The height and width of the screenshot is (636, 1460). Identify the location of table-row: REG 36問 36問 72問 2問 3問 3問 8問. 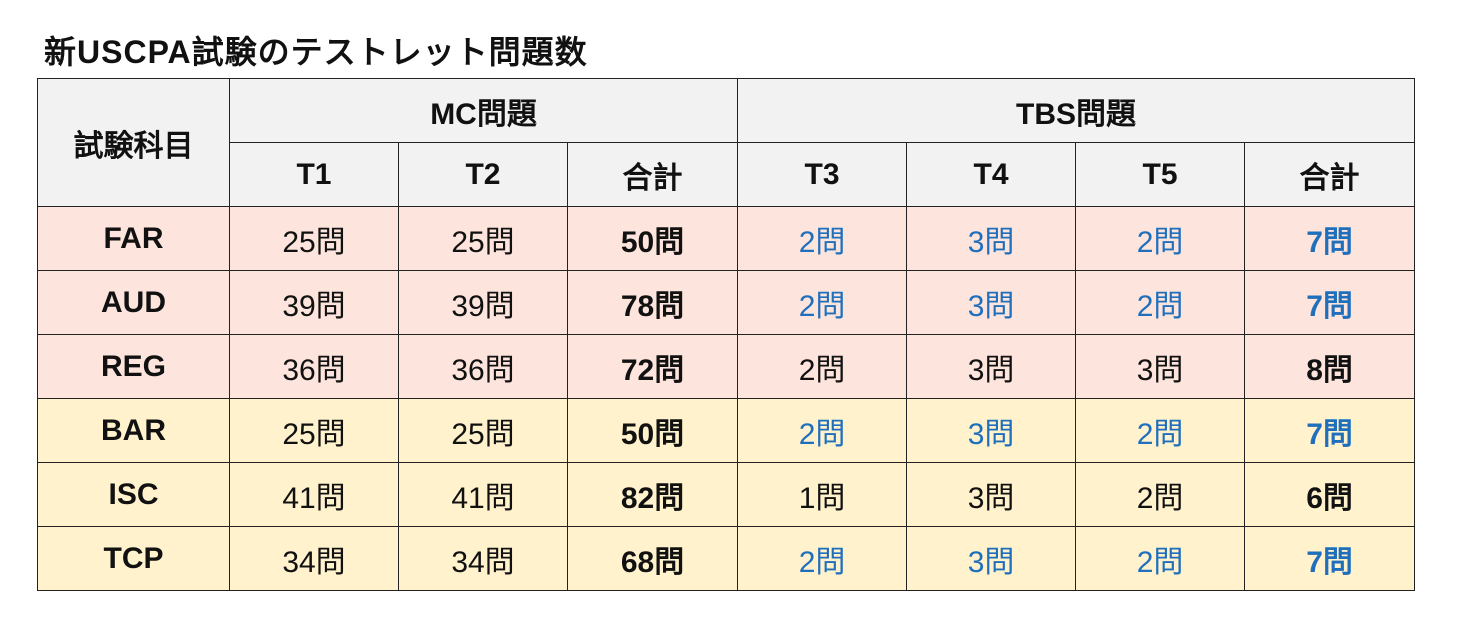
(726, 366).